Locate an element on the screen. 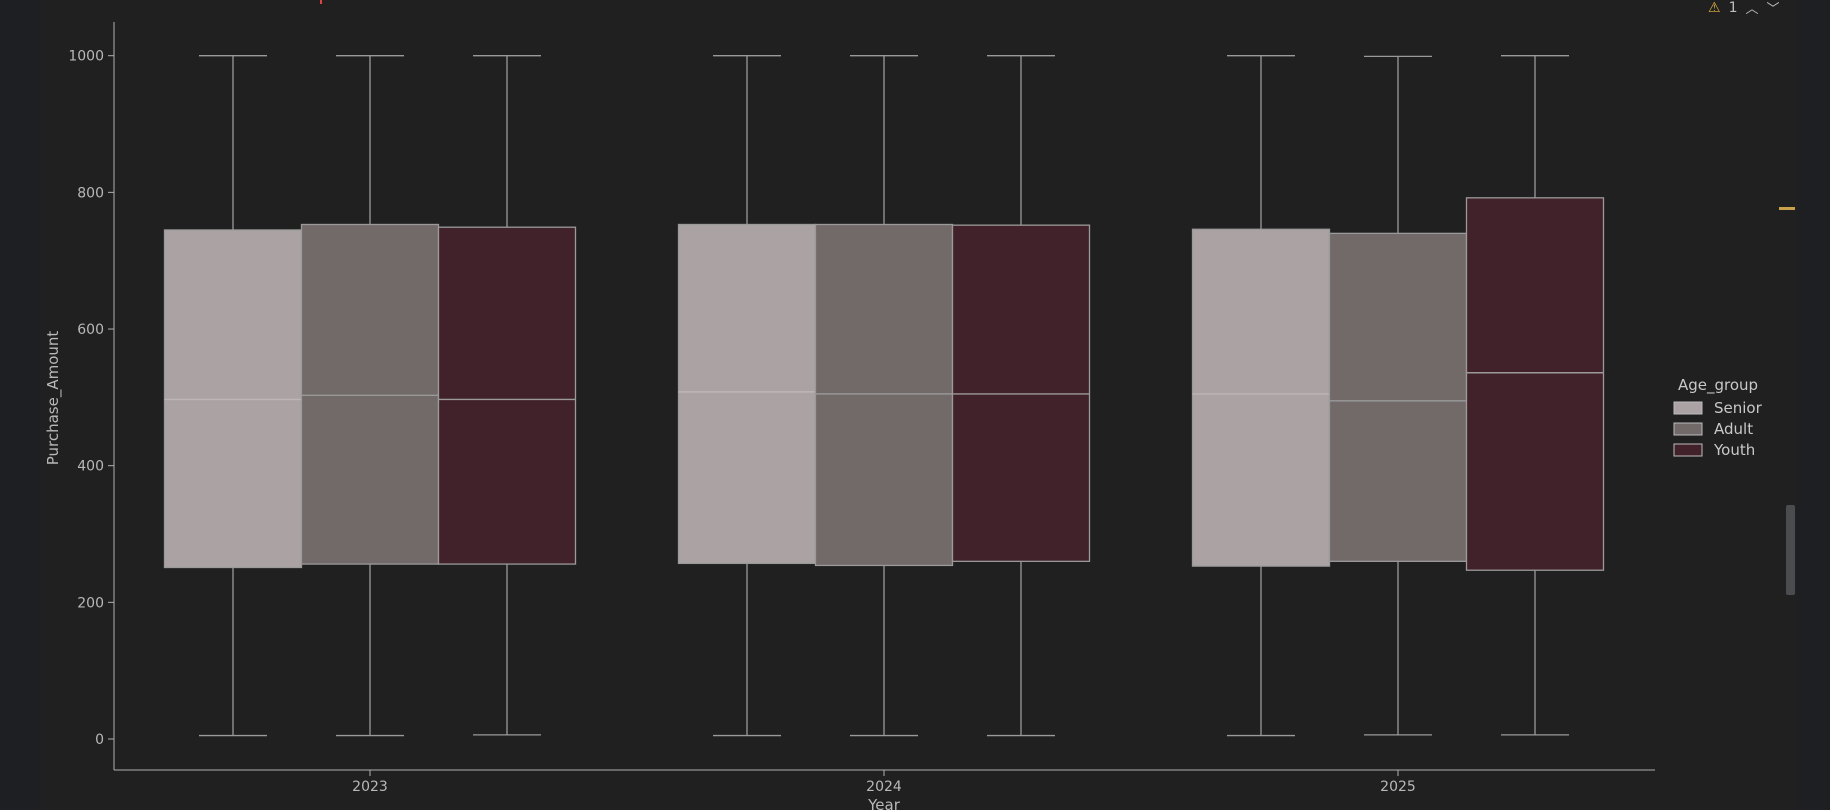 The width and height of the screenshot is (1830, 810). scroll-marker-warning is located at coordinates (1787, 208).